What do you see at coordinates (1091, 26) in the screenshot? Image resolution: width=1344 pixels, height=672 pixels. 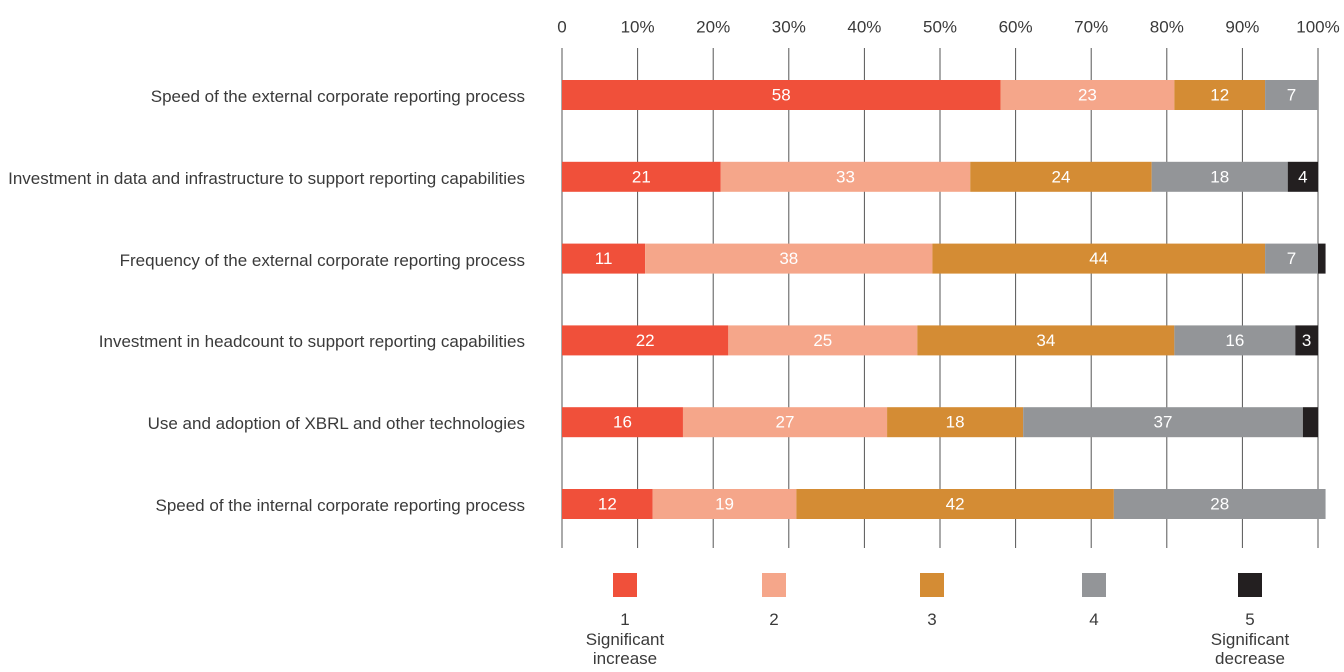 I see `x-tick-label: 70%` at bounding box center [1091, 26].